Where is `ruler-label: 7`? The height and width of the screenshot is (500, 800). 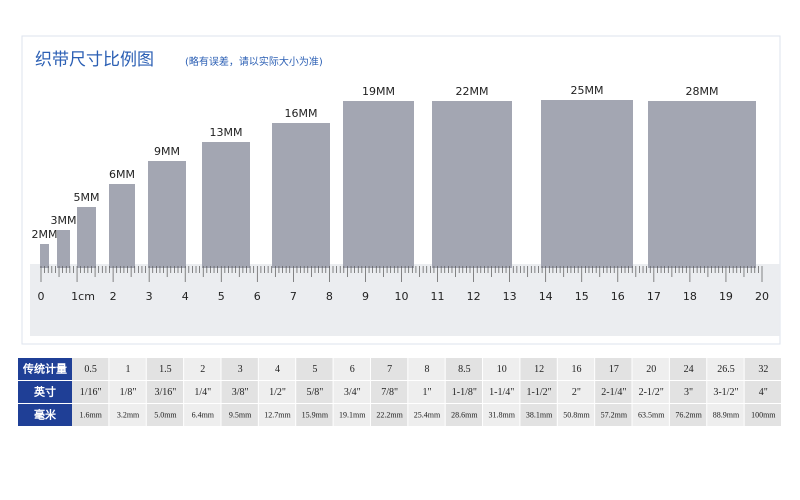
ruler-label: 7 is located at coordinates (293, 296).